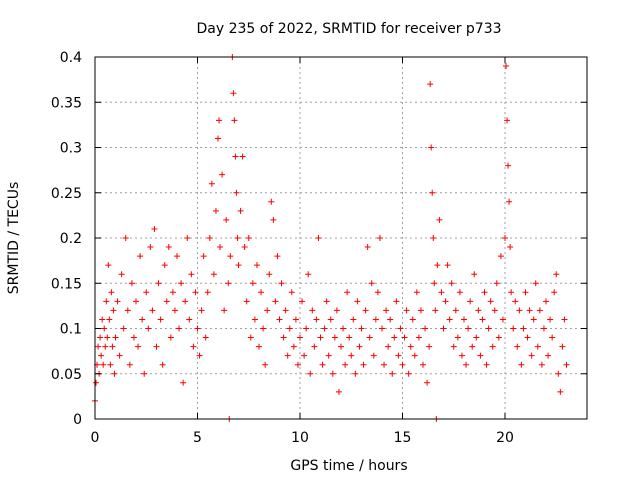  What do you see at coordinates (14, 238) in the screenshot?
I see `y-axis-label: SRMTID / TECUs` at bounding box center [14, 238].